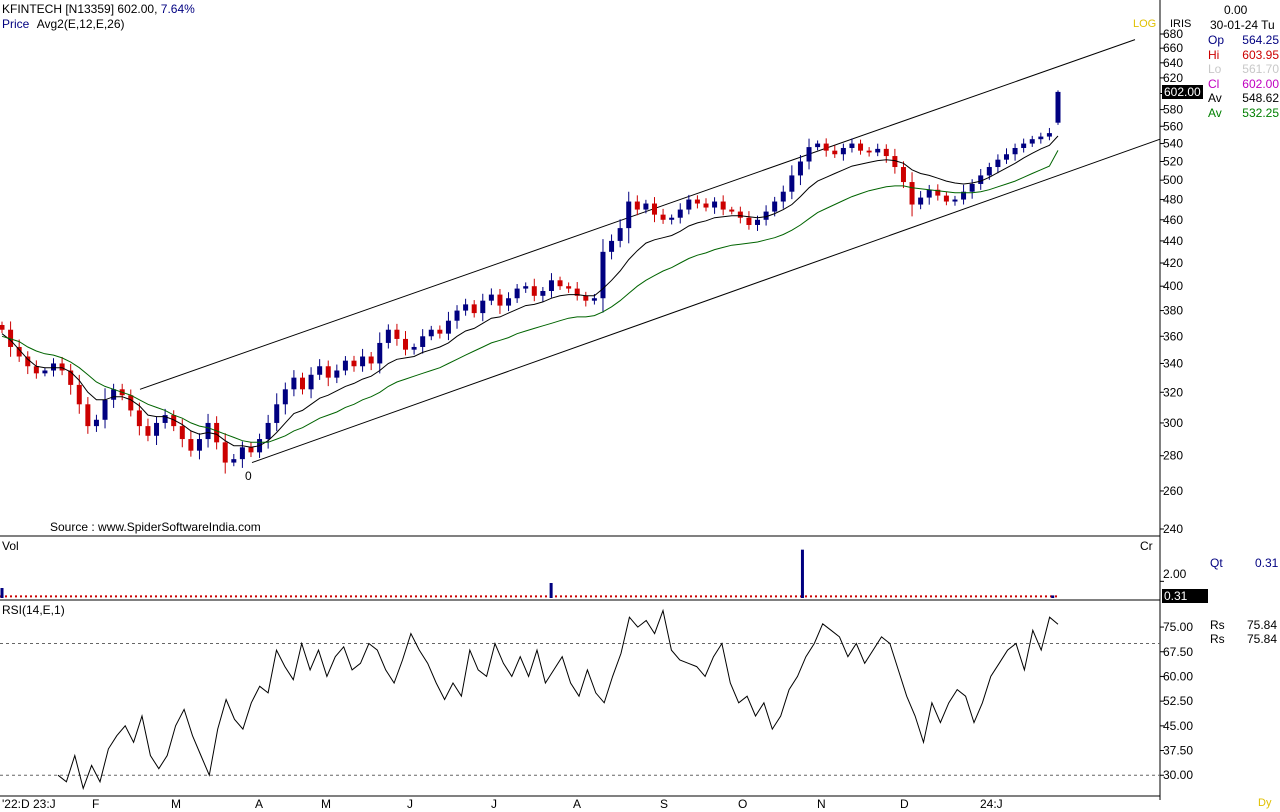 This screenshot has height=812, width=1280. Describe the element at coordinates (1182, 92) in the screenshot. I see `price-tag: 602.00` at that location.